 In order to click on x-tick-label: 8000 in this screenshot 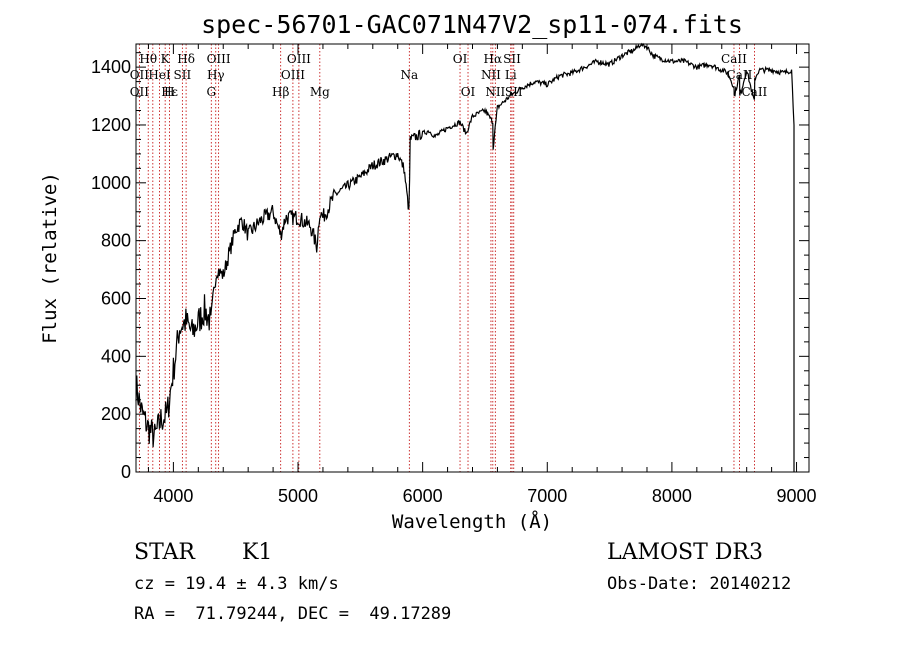, I will do `click(672, 496)`.